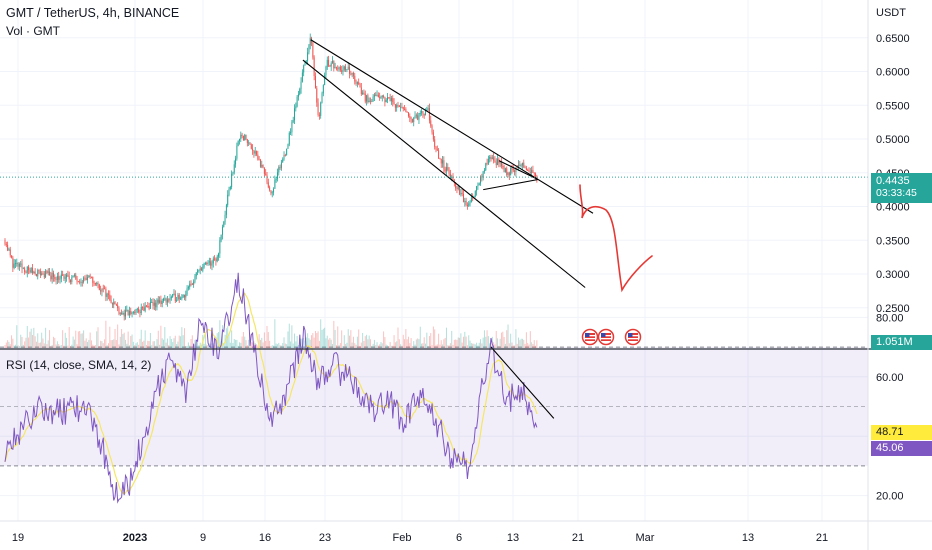 This screenshot has width=932, height=550. I want to click on time-axis-labels: 19 2023 9 16 23 Feb 6 13 21 Mar 13 21, so click(420, 538).